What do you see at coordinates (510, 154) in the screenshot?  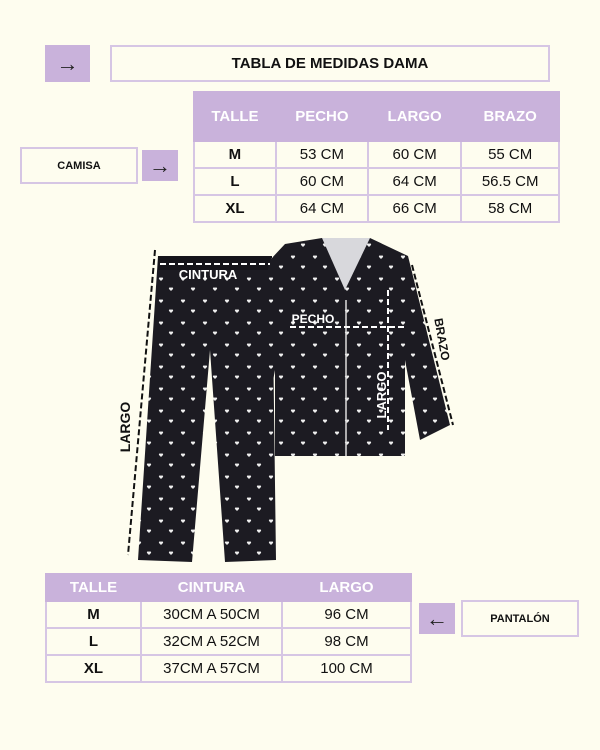 I see `cell: 55 CM` at bounding box center [510, 154].